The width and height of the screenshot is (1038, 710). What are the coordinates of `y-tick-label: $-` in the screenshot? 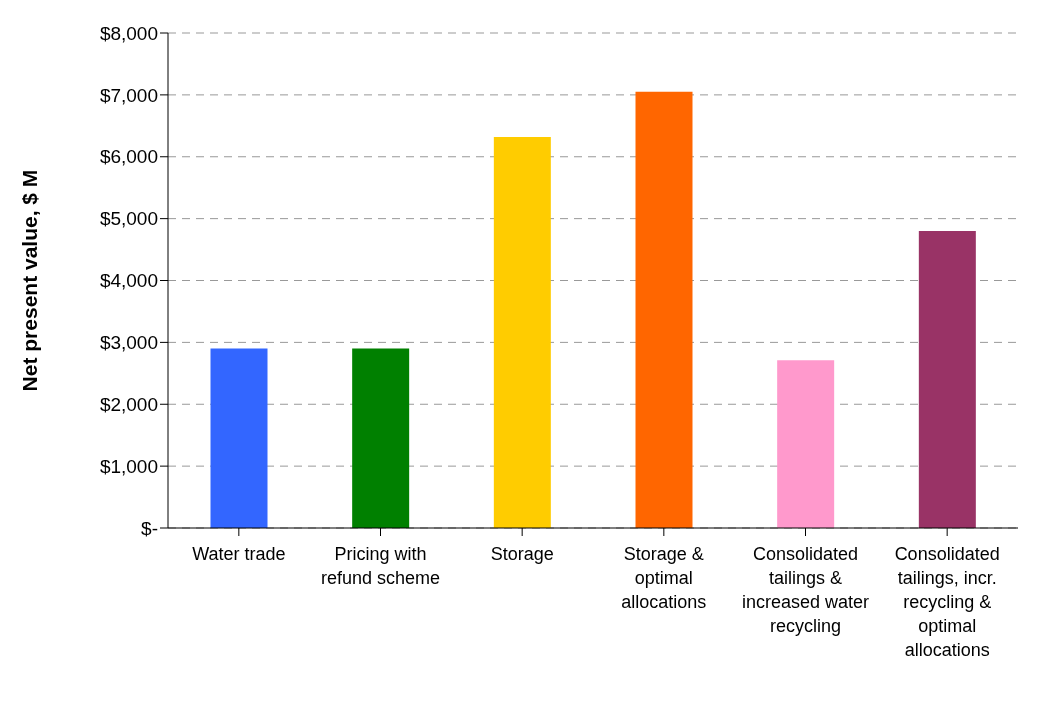 It's located at (149, 528).